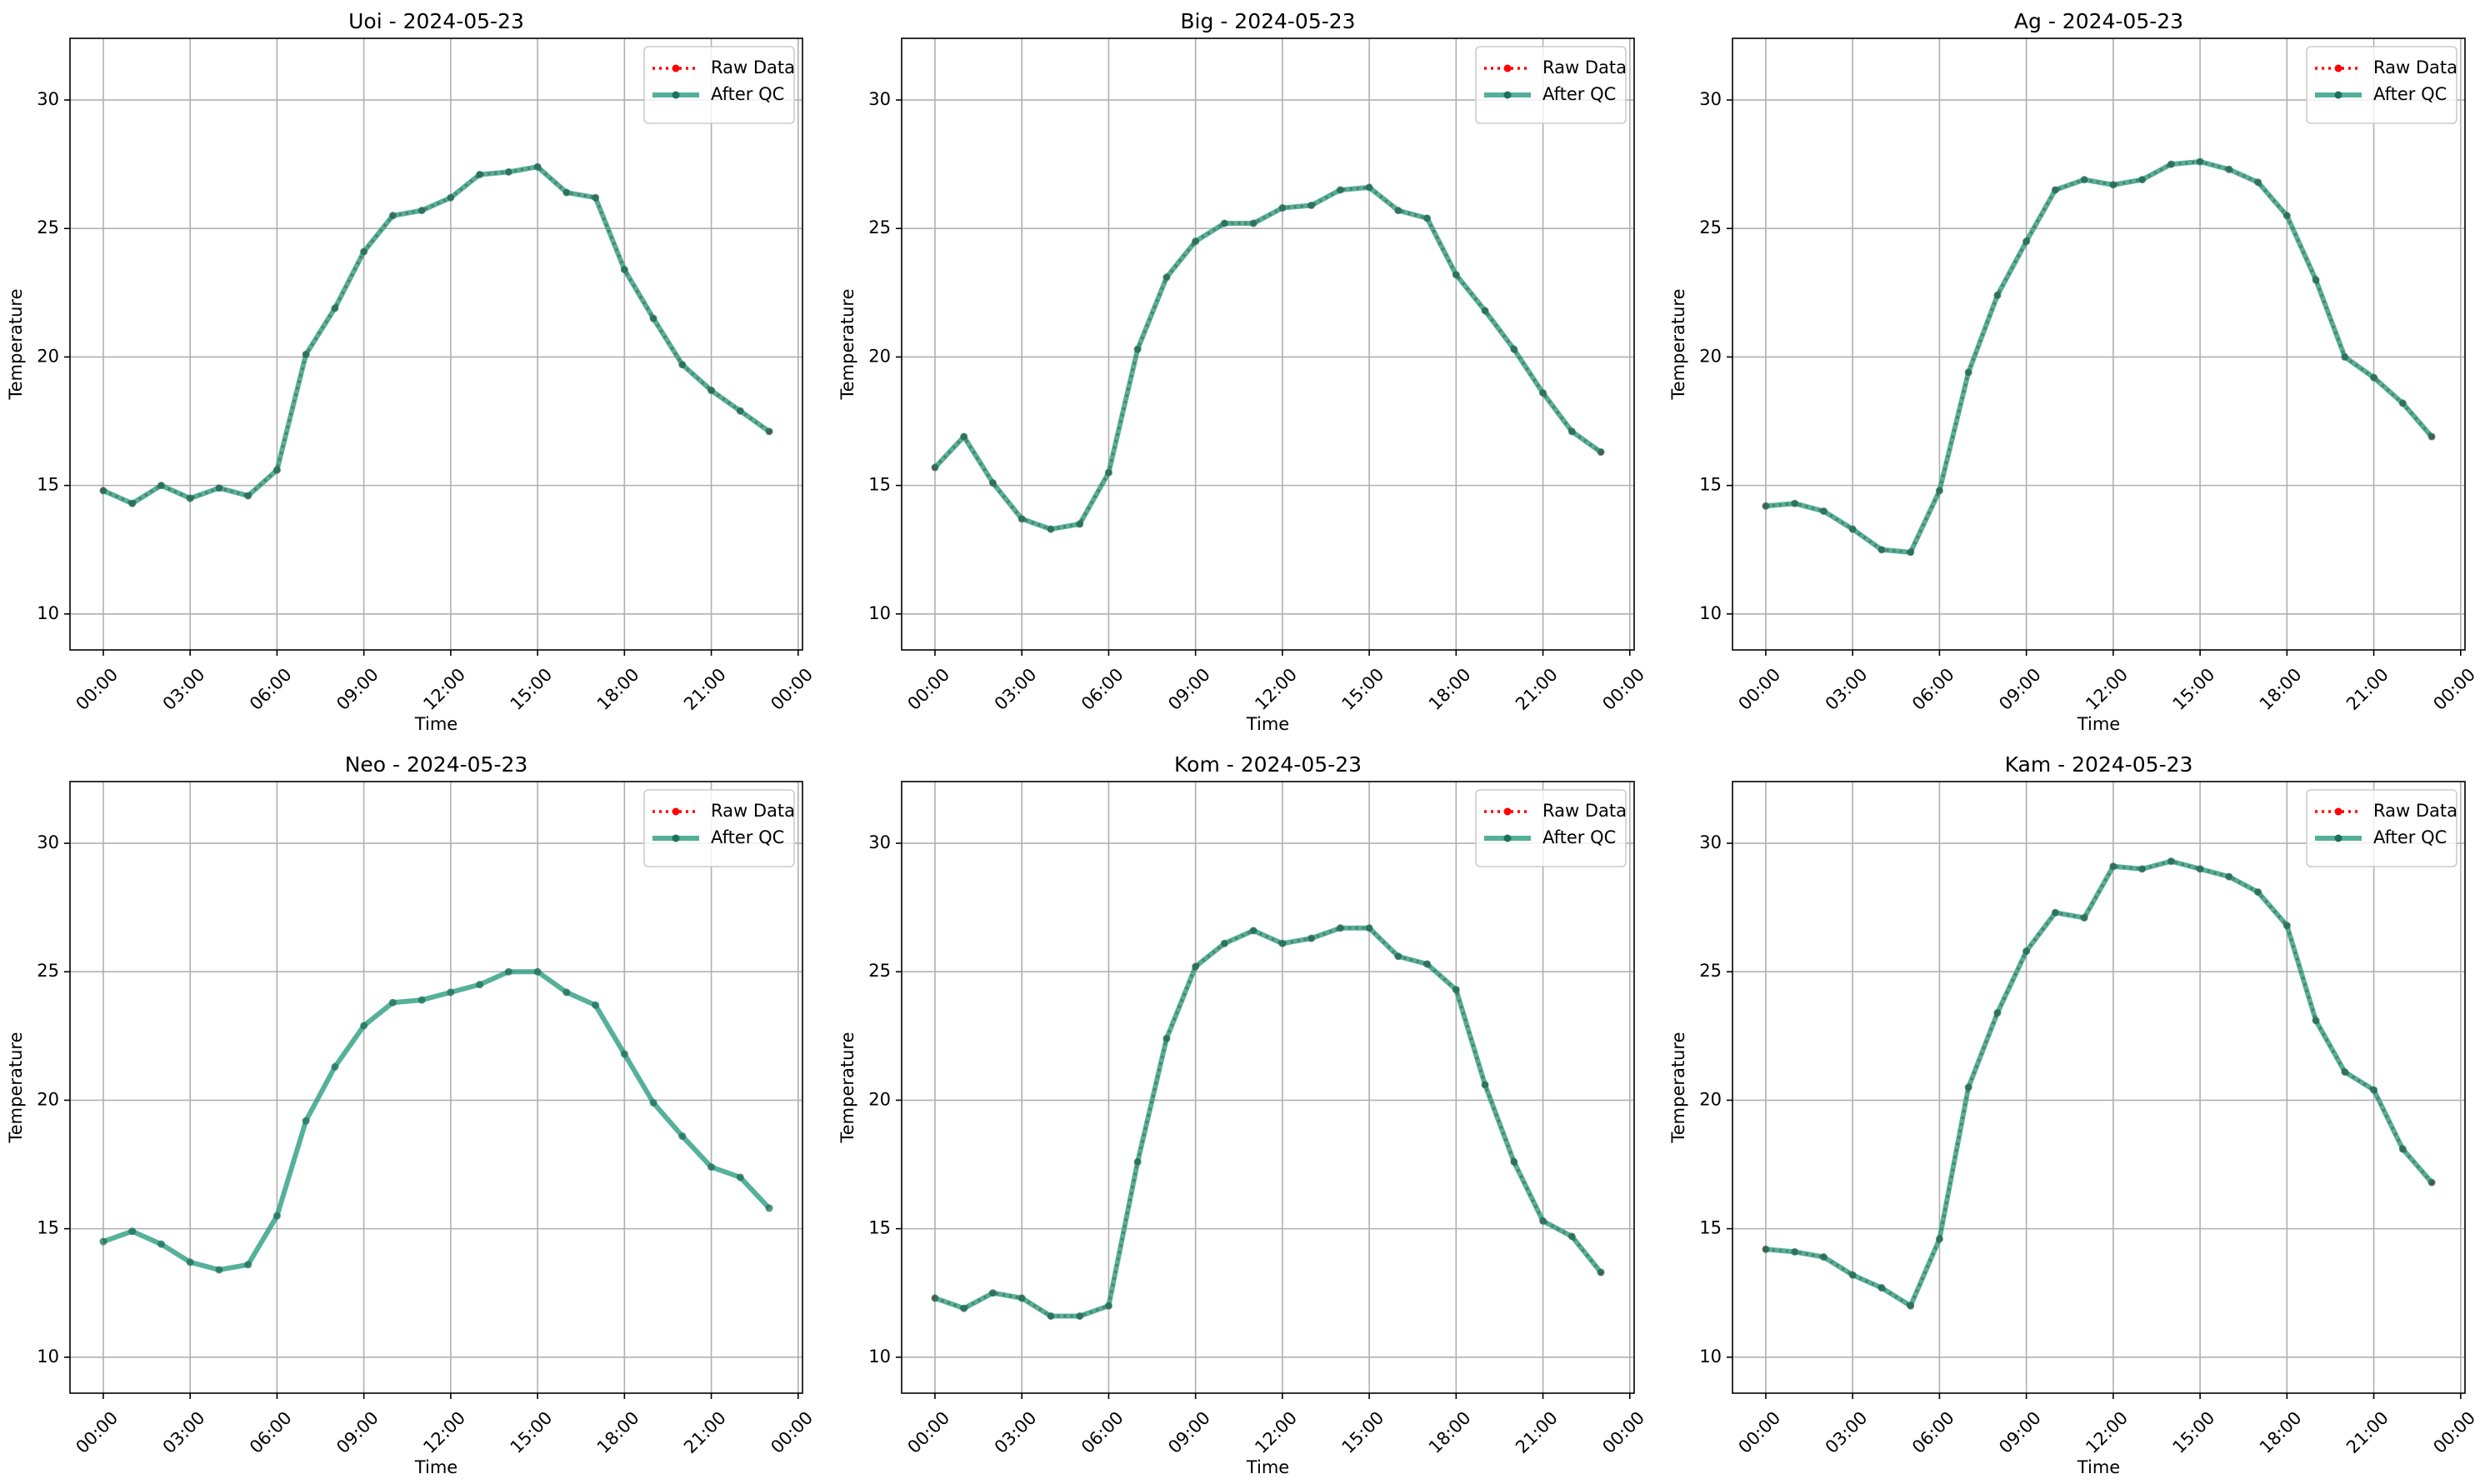 The image size is (2485, 1484). I want to click on chart-title: Kam - 2024-05-23, so click(2099, 764).